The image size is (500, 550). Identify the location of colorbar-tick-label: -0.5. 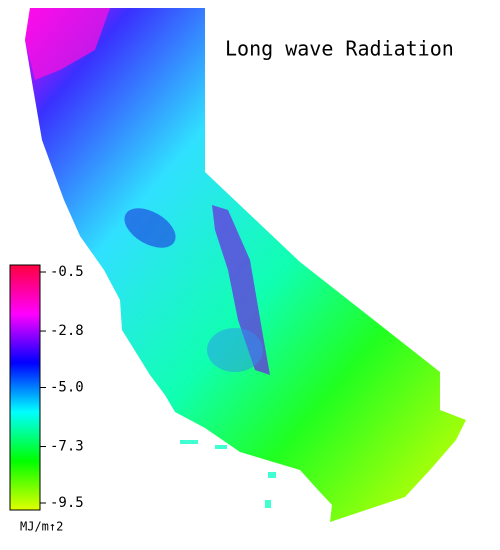
(67, 272).